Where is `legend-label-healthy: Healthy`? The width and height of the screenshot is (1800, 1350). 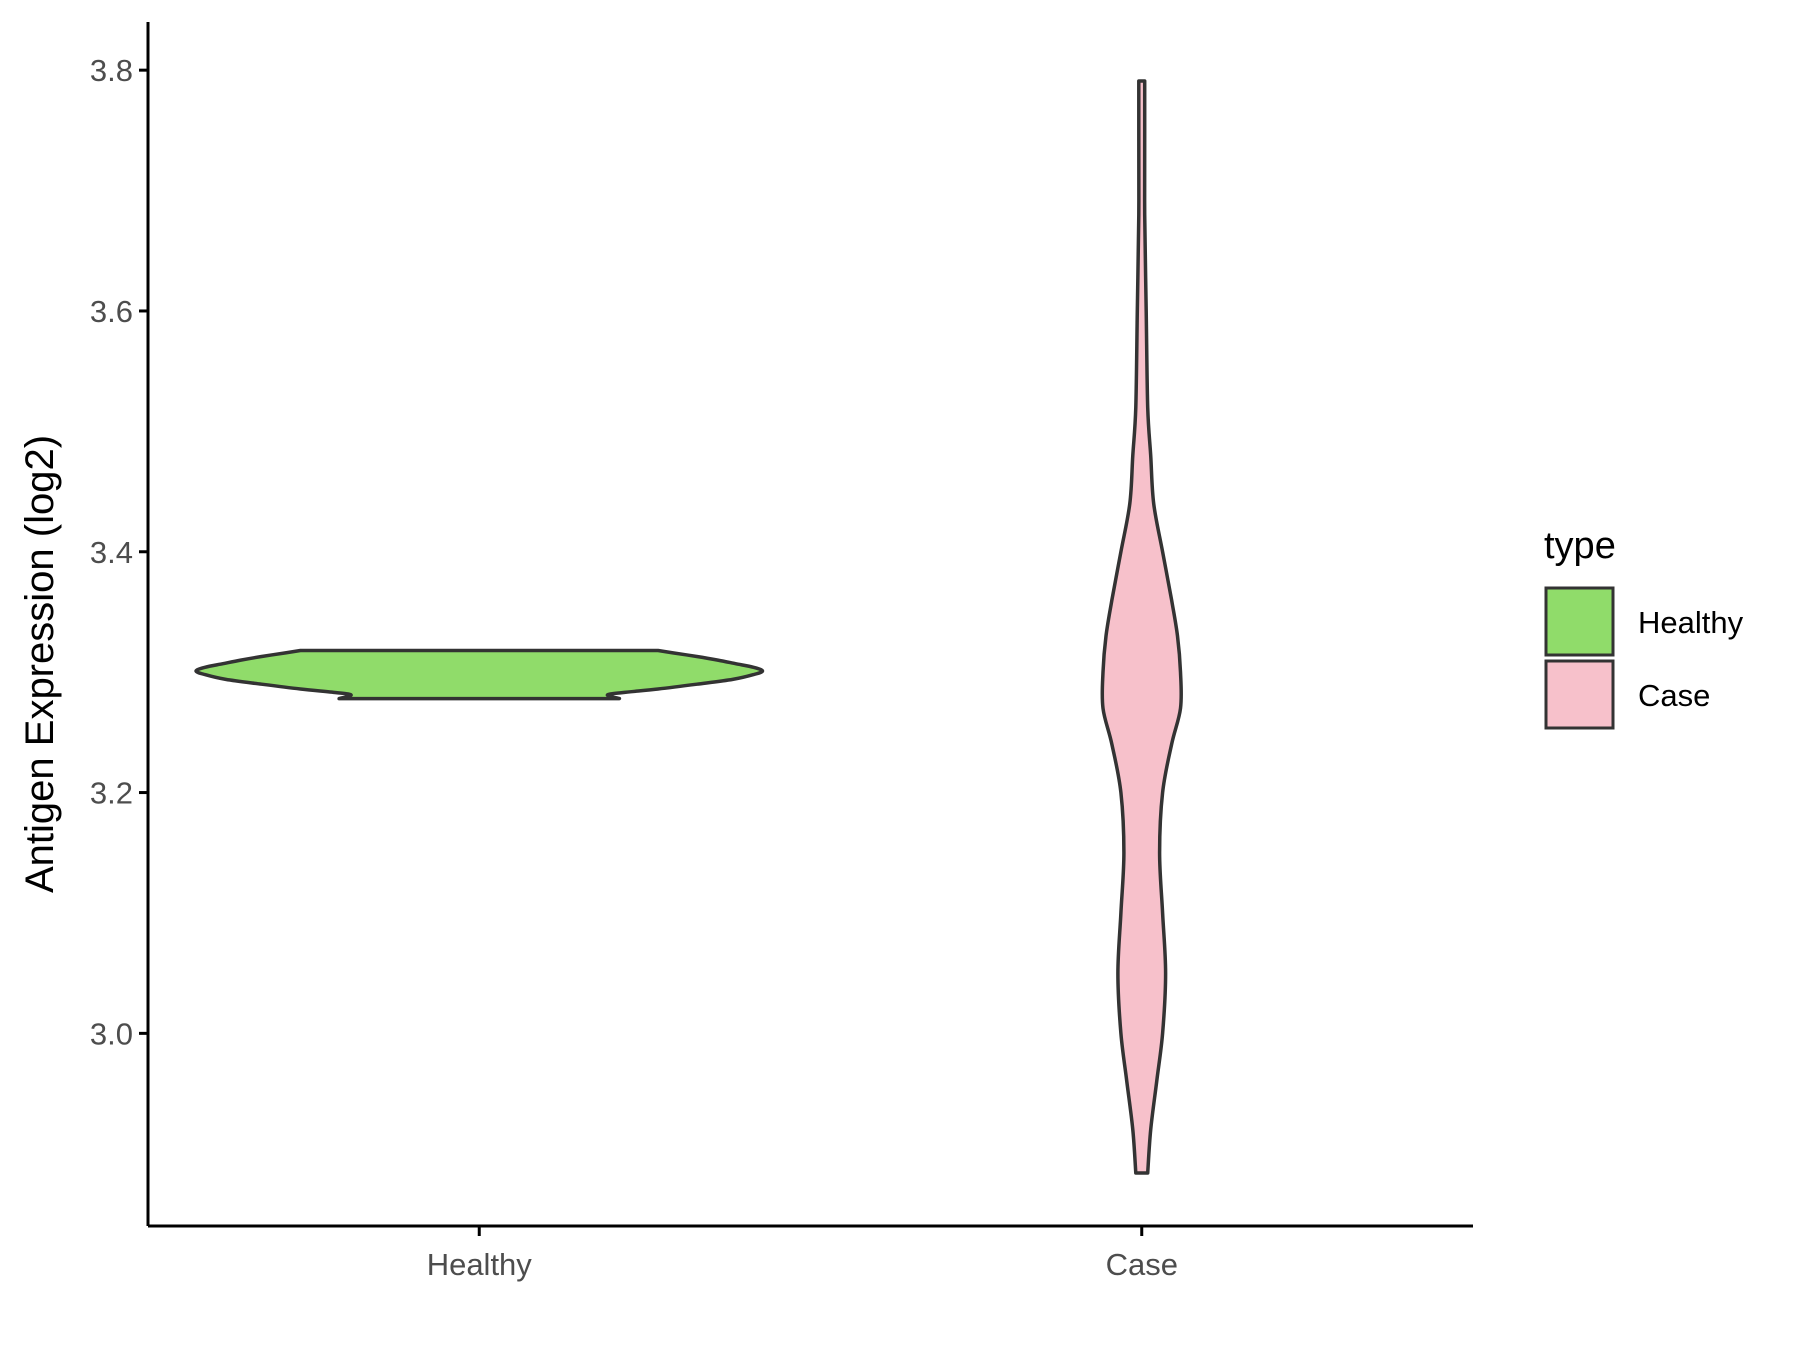 legend-label-healthy: Healthy is located at coordinates (1691, 622).